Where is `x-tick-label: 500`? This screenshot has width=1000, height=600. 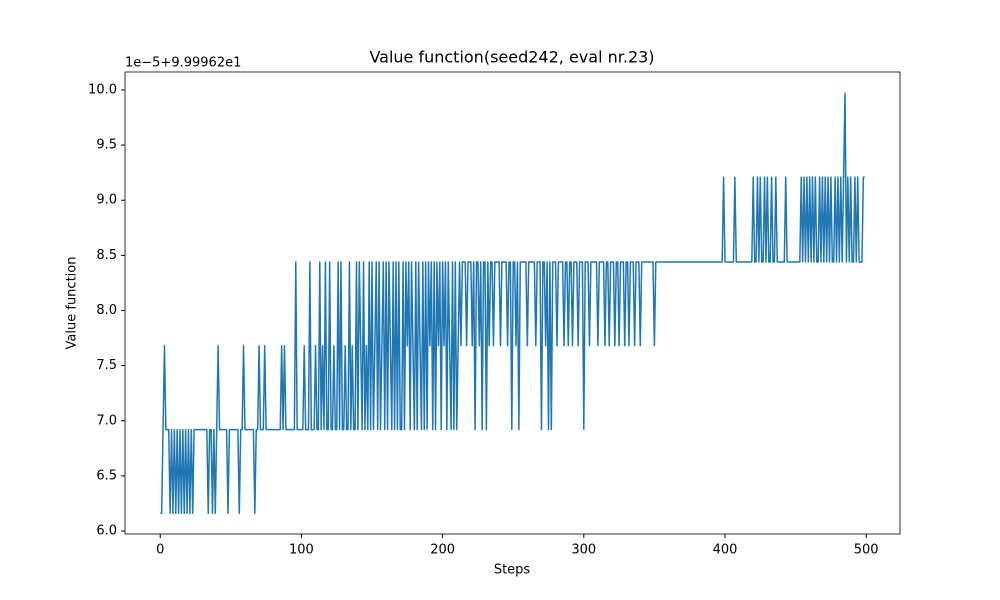
x-tick-label: 500 is located at coordinates (866, 550).